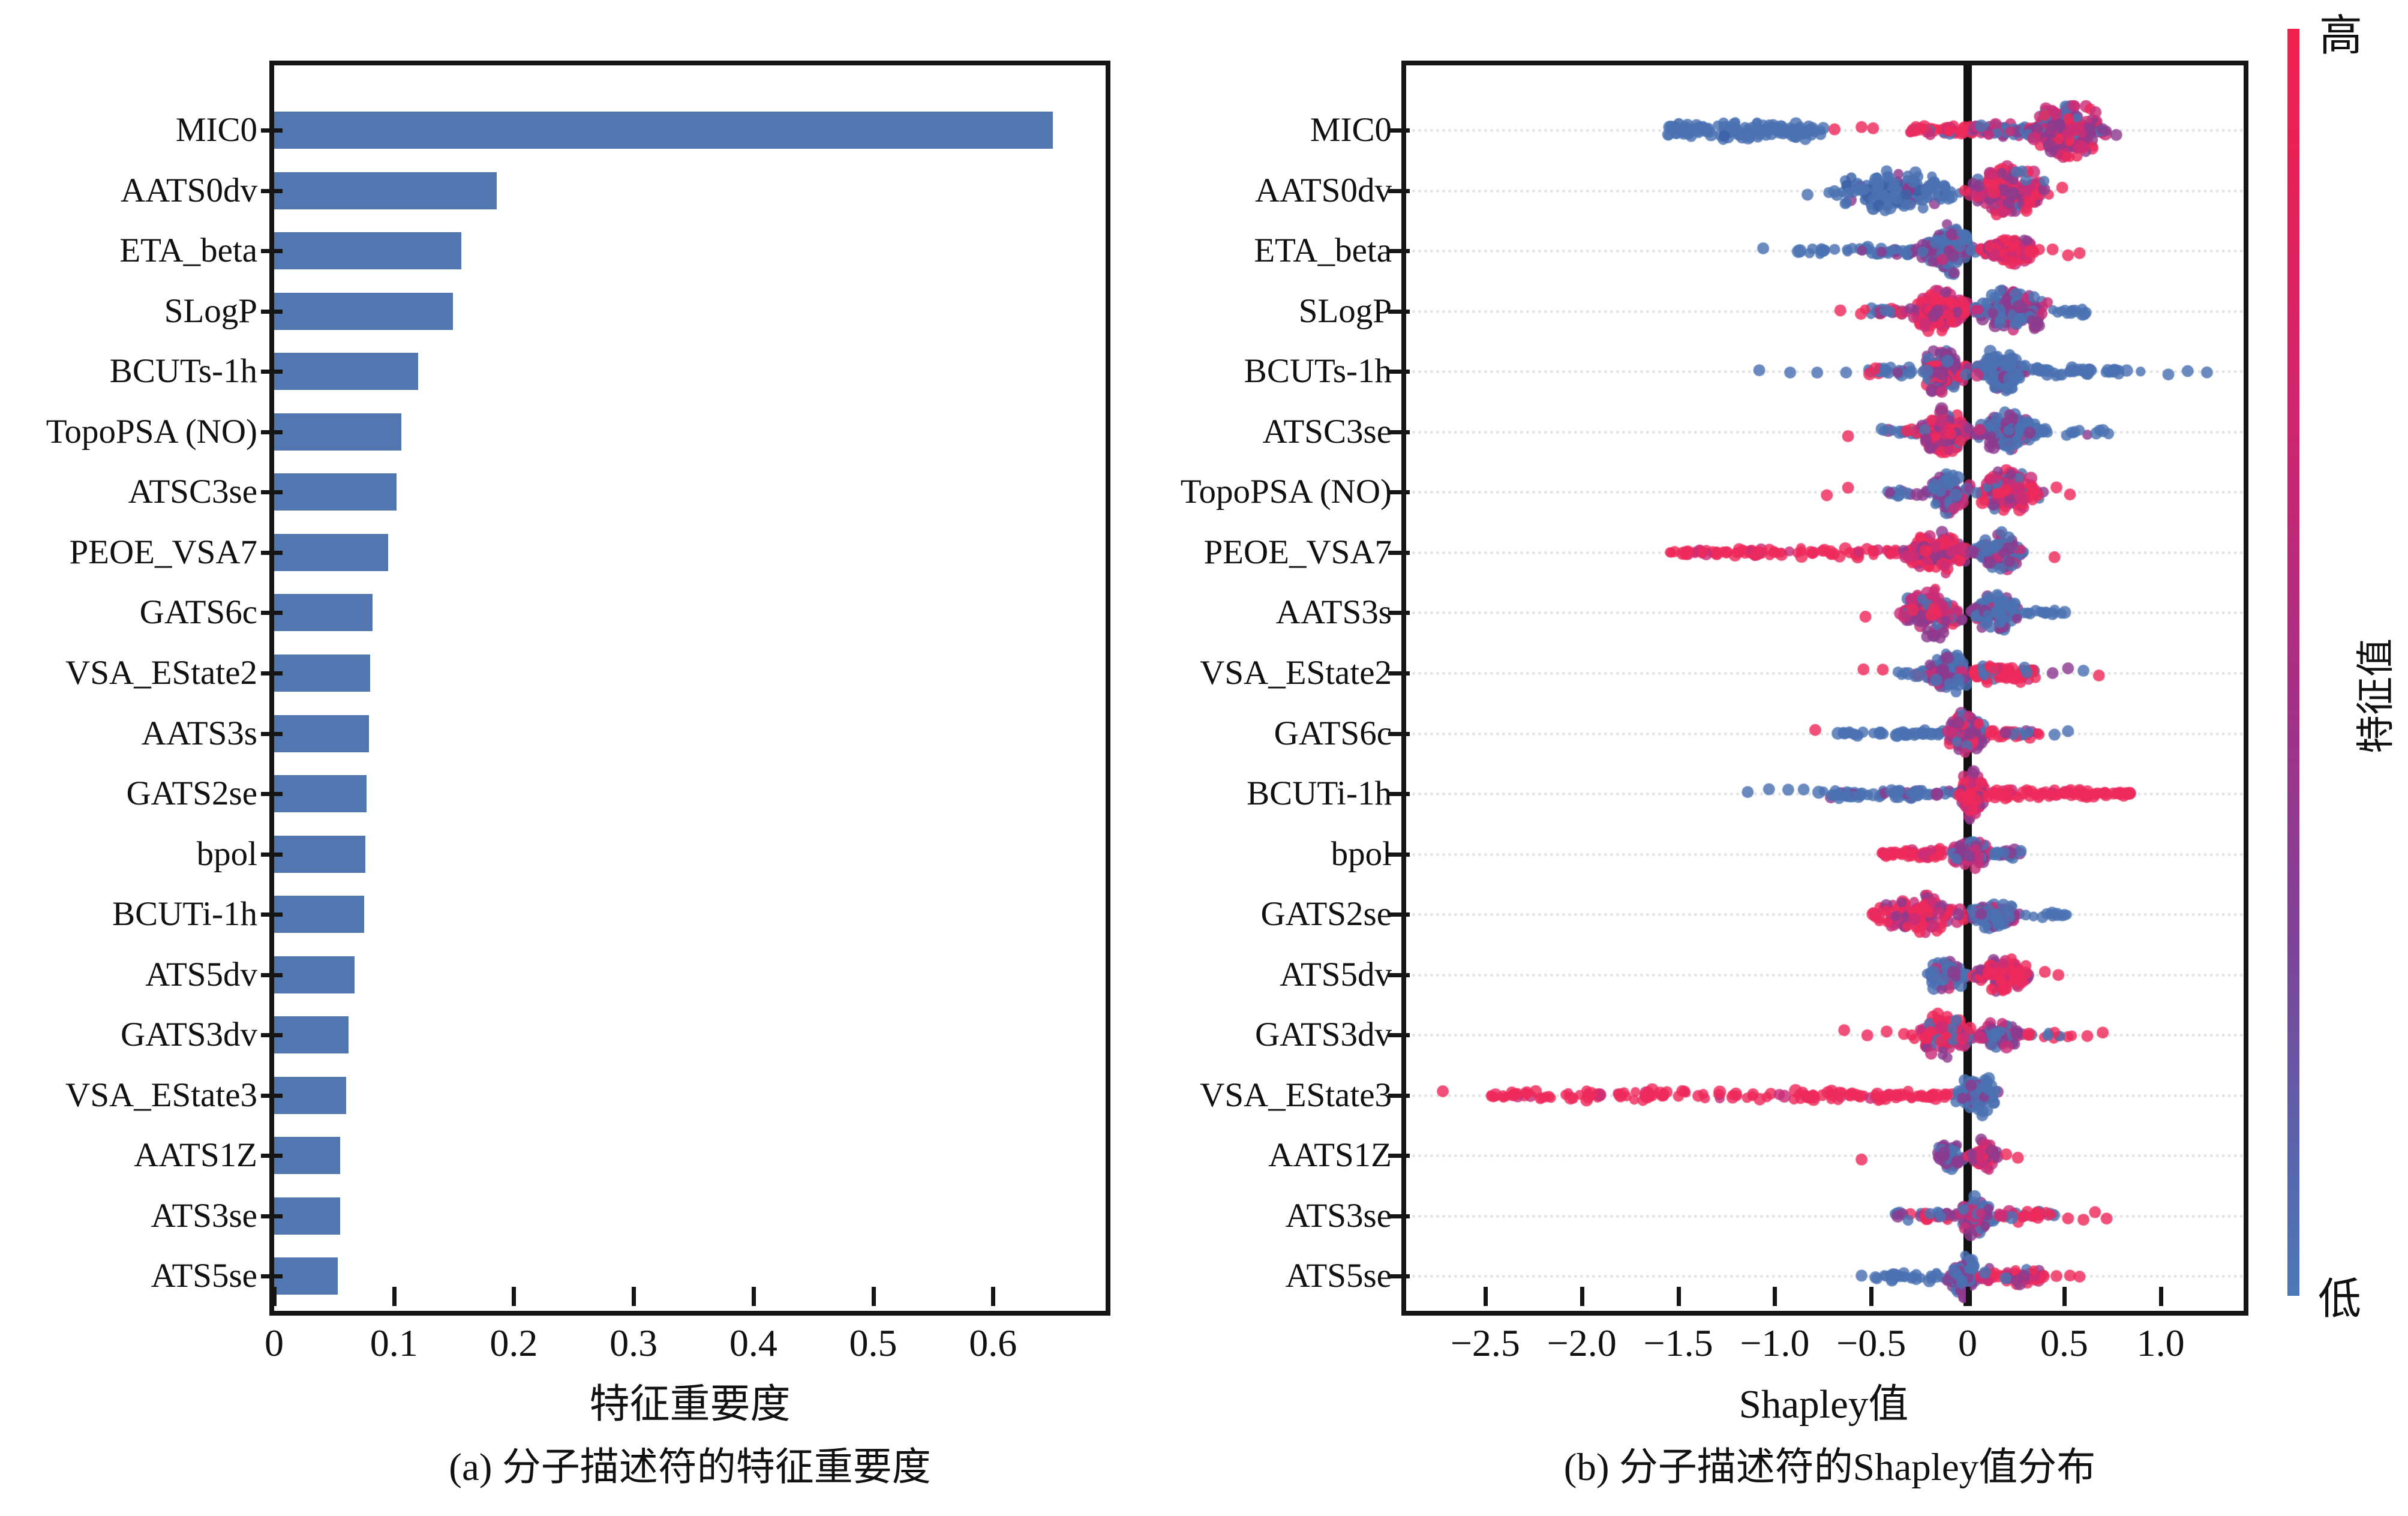 The width and height of the screenshot is (2408, 1516). I want to click on bar-ytick-label: VSA_EState3, so click(161, 1095).